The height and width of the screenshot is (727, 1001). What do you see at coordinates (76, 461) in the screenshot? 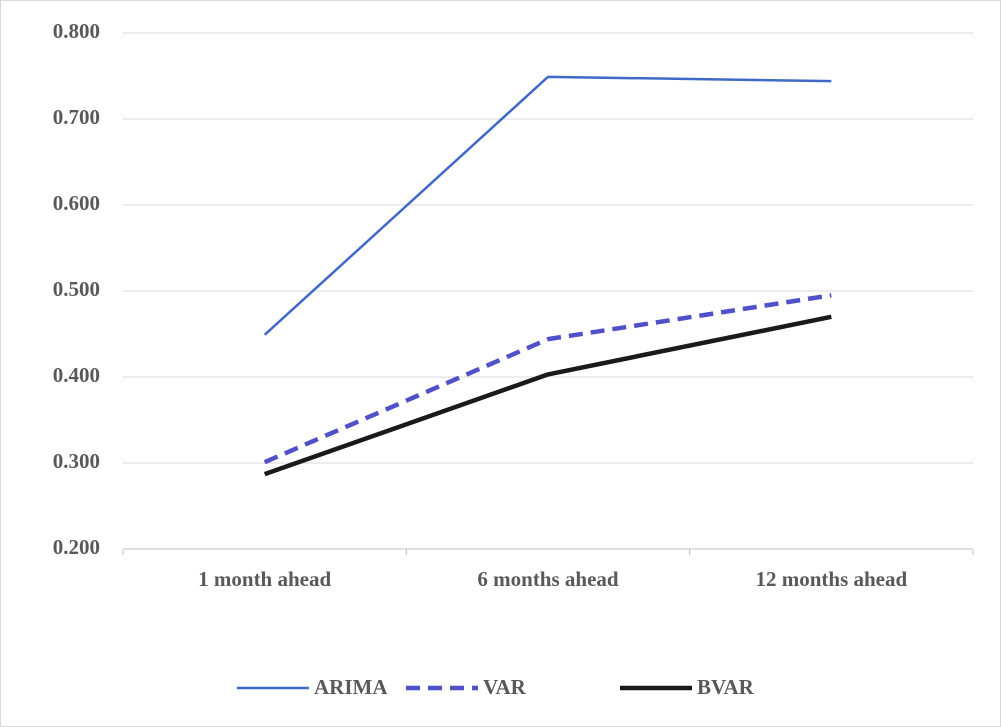
I see `y-tick-label: 0.300` at bounding box center [76, 461].